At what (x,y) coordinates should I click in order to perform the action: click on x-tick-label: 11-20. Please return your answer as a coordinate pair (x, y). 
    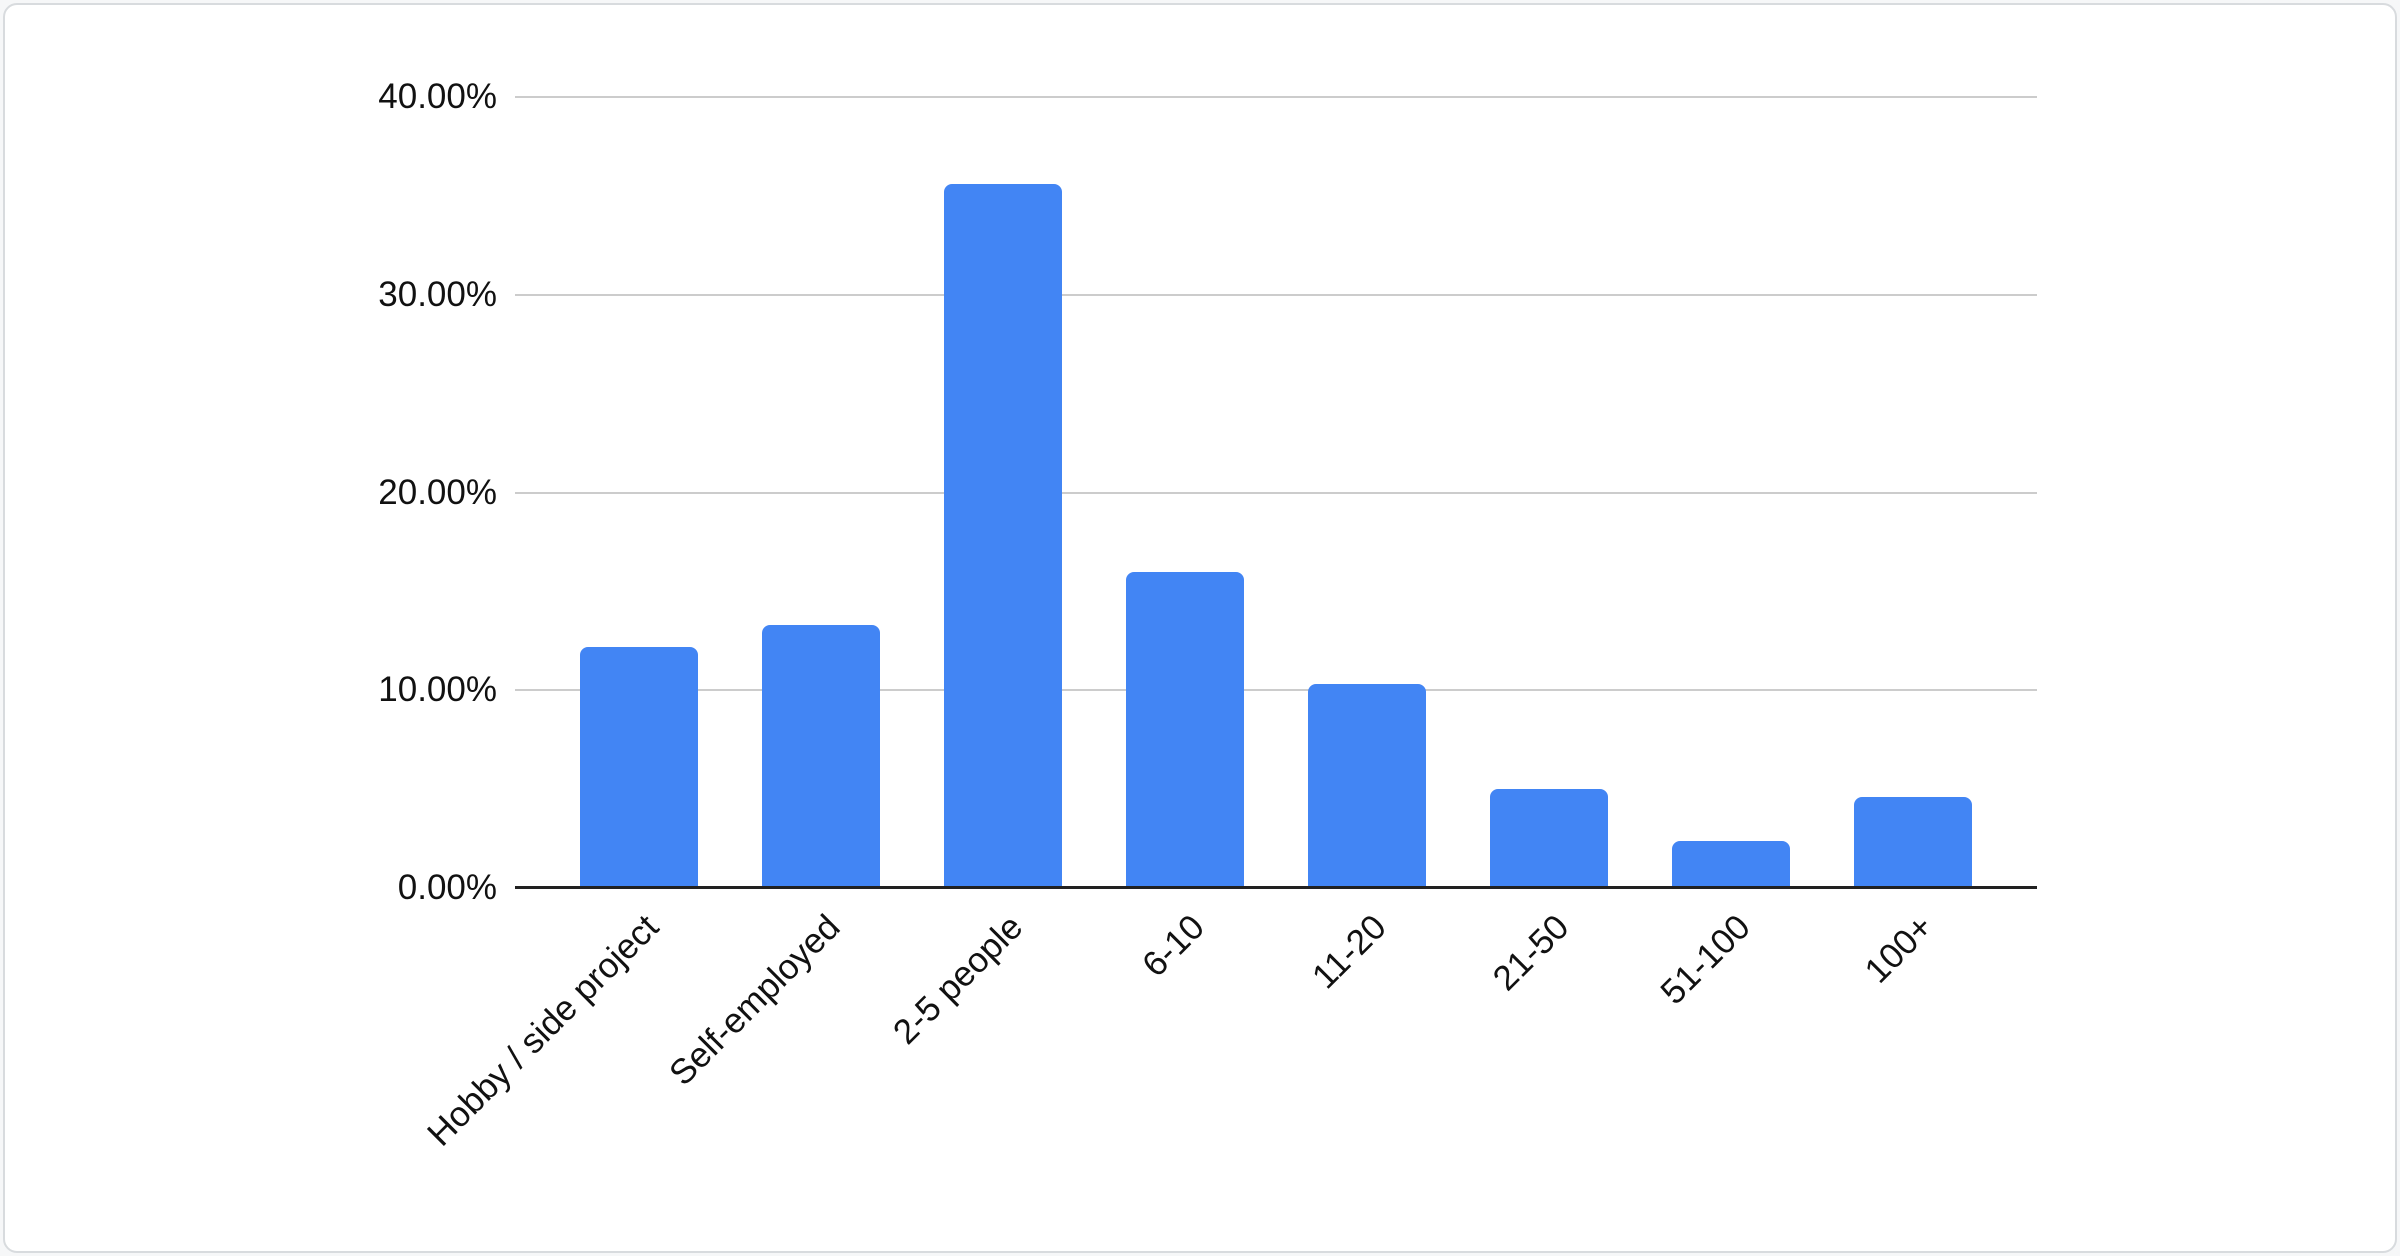
    Looking at the image, I should click on (1350, 952).